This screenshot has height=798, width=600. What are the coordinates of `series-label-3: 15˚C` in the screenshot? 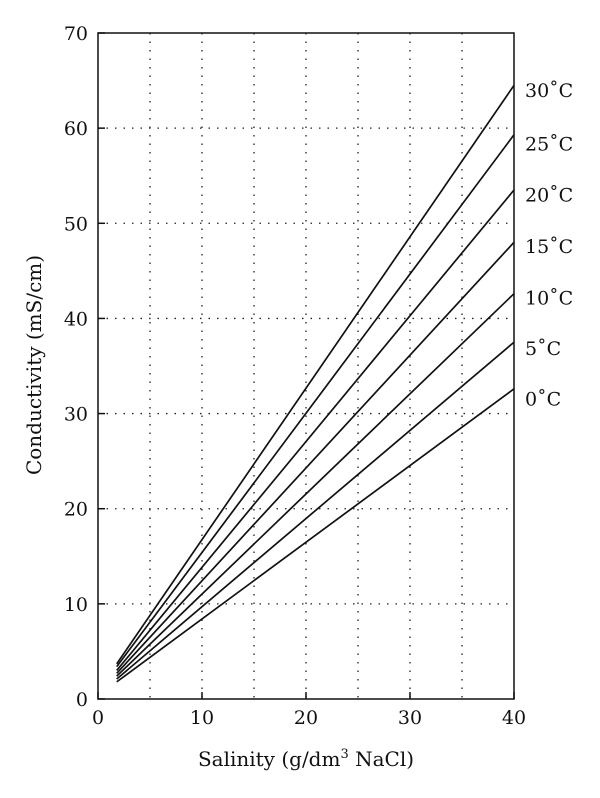 It's located at (549, 247).